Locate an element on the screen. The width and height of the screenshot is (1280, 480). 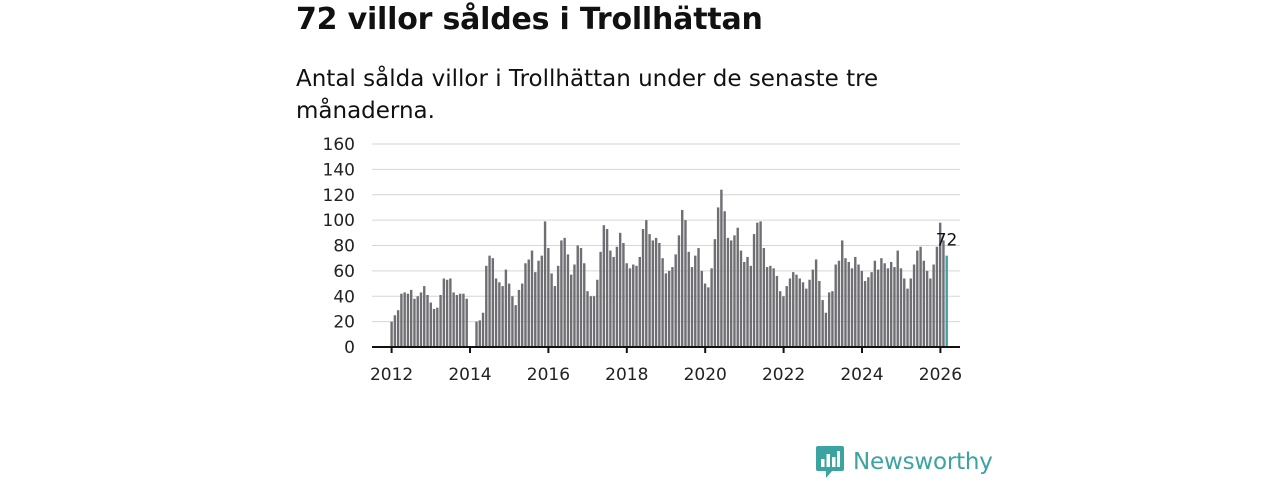
y-tick-label: 0 is located at coordinates (349, 348).